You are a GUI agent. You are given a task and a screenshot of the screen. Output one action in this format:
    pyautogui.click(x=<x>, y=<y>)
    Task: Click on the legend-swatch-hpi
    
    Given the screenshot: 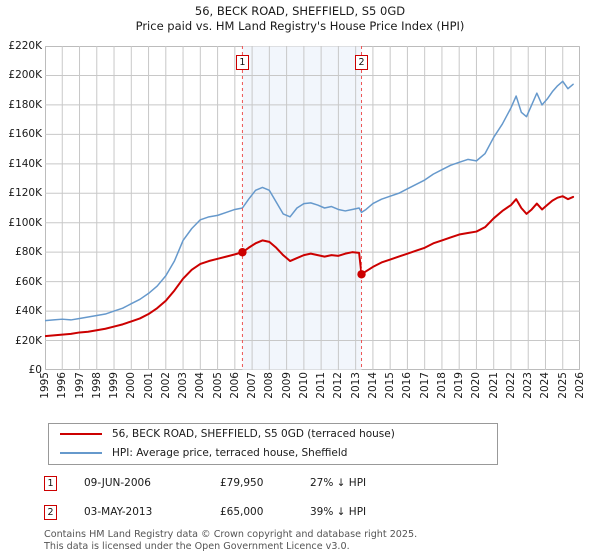 What is the action you would take?
    pyautogui.click(x=81, y=452)
    